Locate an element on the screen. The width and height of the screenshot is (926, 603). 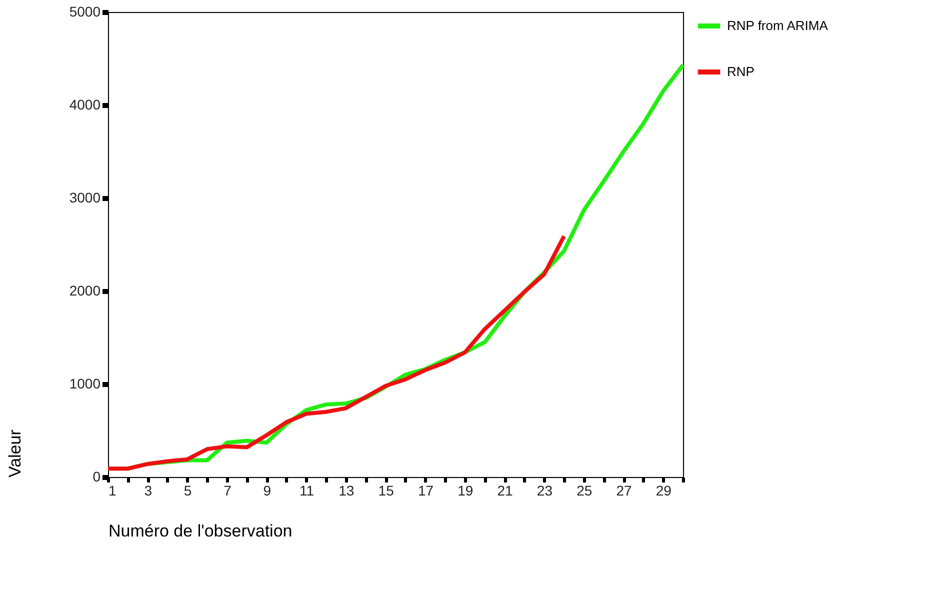
x-tick-label: 23 is located at coordinates (544, 490).